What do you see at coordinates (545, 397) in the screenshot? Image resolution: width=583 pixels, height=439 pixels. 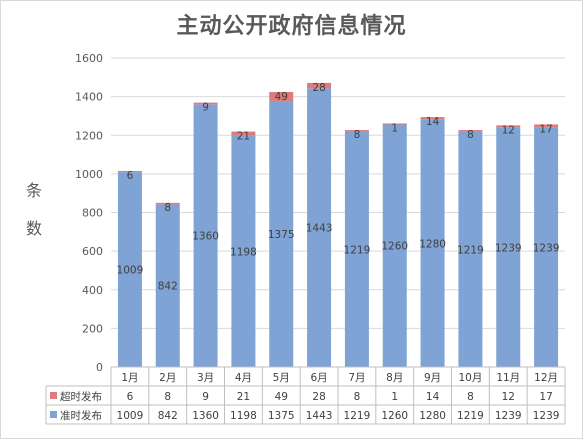 I see `table-cell: 17` at bounding box center [545, 397].